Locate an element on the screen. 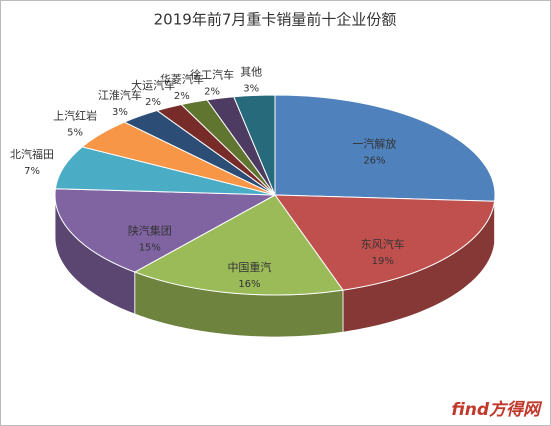  value-label: 5% is located at coordinates (75, 133).